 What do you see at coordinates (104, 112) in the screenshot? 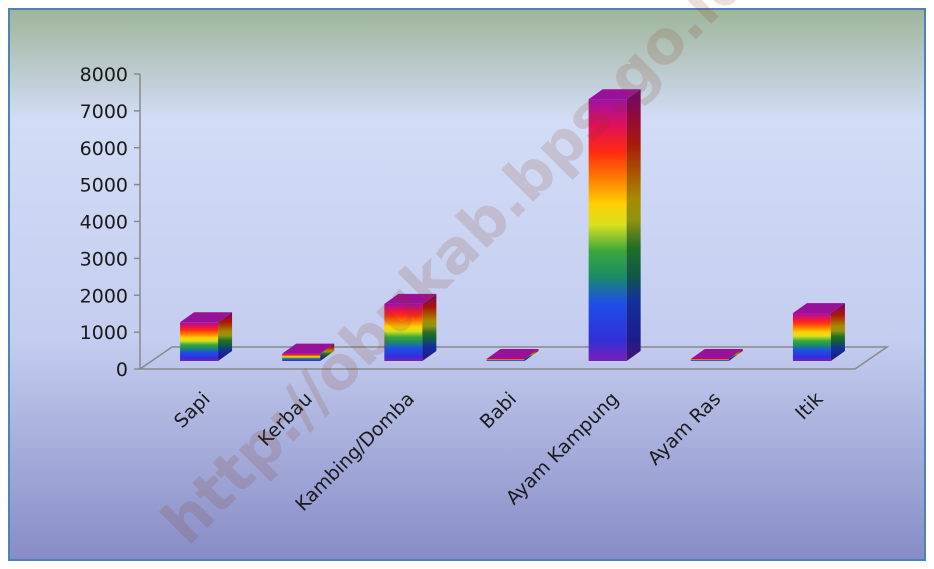
I see `y-tick-label: 7000` at bounding box center [104, 112].